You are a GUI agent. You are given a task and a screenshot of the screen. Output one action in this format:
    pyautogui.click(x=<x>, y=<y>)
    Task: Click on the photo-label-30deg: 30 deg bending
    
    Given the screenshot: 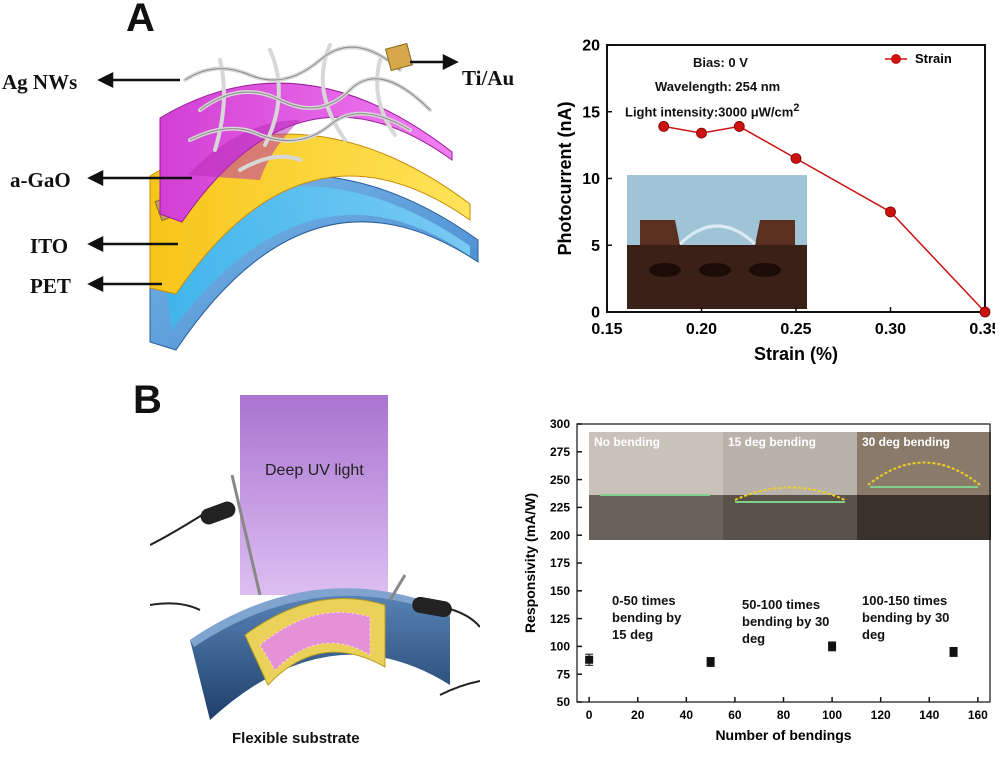 What is the action you would take?
    pyautogui.click(x=906, y=442)
    